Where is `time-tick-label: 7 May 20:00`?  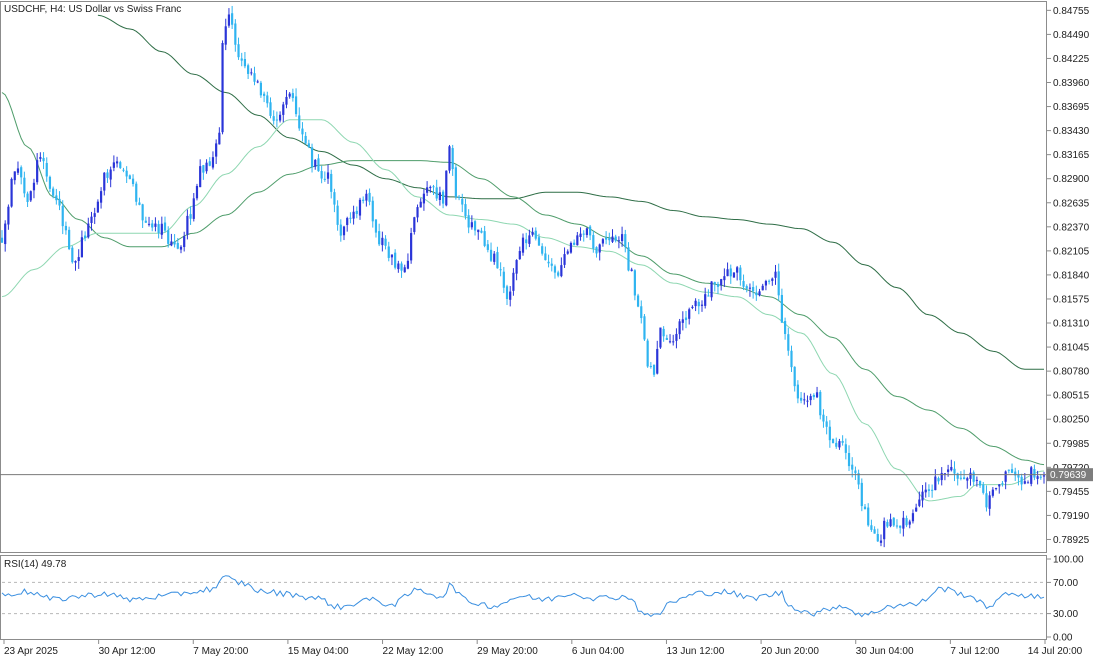 time-tick-label: 7 May 20:00 is located at coordinates (220, 651).